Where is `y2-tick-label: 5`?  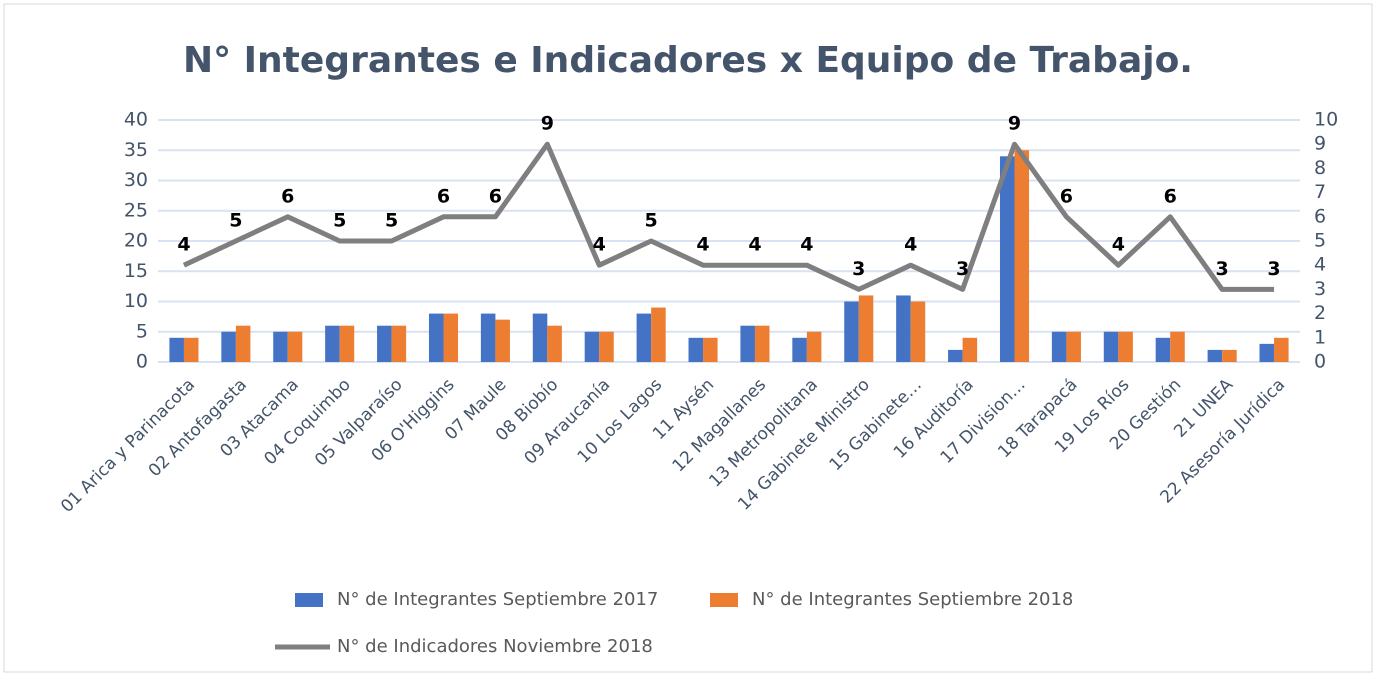 y2-tick-label: 5 is located at coordinates (1320, 241).